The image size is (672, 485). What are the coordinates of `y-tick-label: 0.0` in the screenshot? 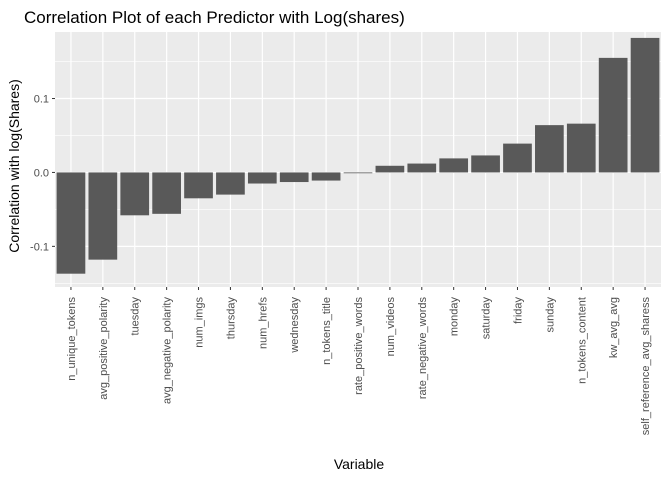 It's located at (41, 173).